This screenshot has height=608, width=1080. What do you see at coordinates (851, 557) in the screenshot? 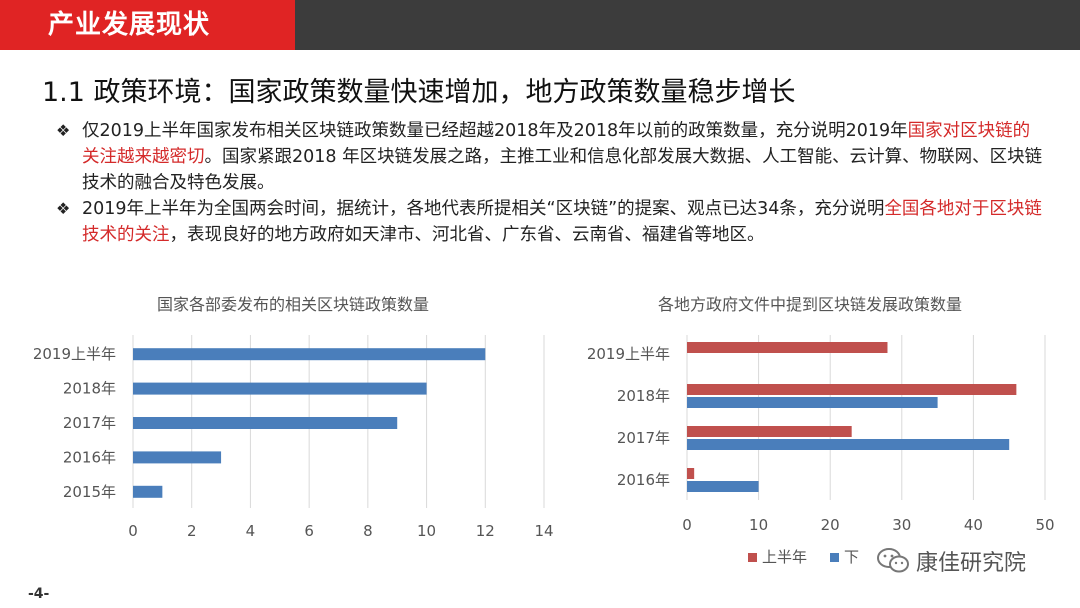
I see `legend-label: 下` at bounding box center [851, 557].